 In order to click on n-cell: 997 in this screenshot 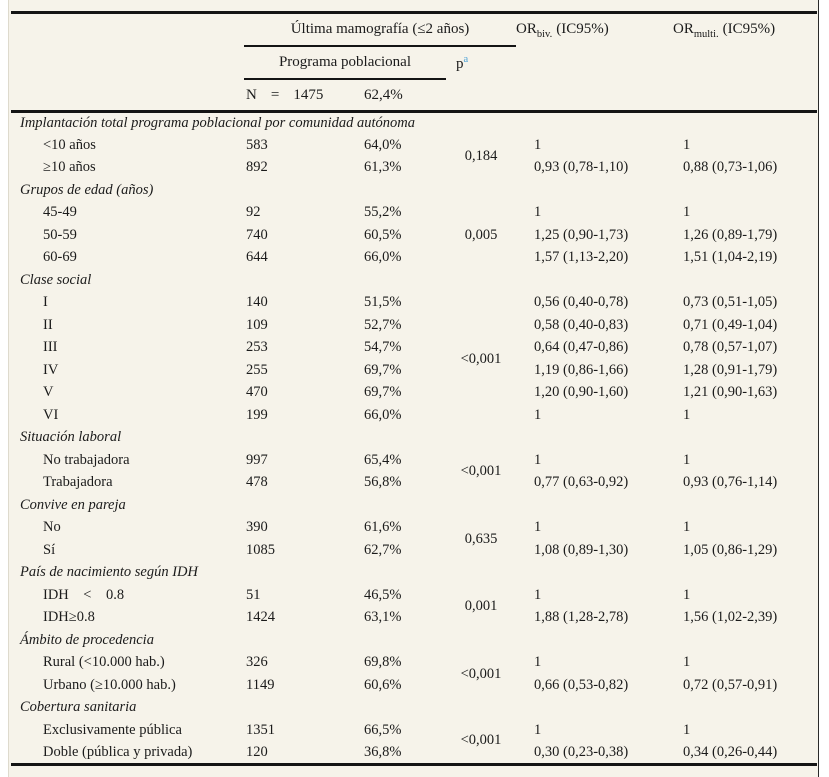, I will do `click(257, 459)`.